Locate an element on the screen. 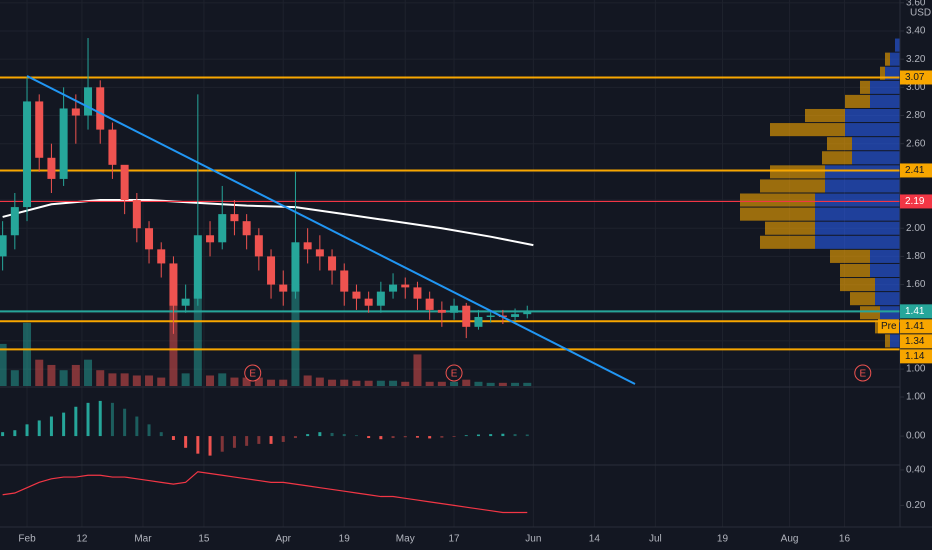 This screenshot has height=550, width=932. x-tick-label: Jul is located at coordinates (655, 539).